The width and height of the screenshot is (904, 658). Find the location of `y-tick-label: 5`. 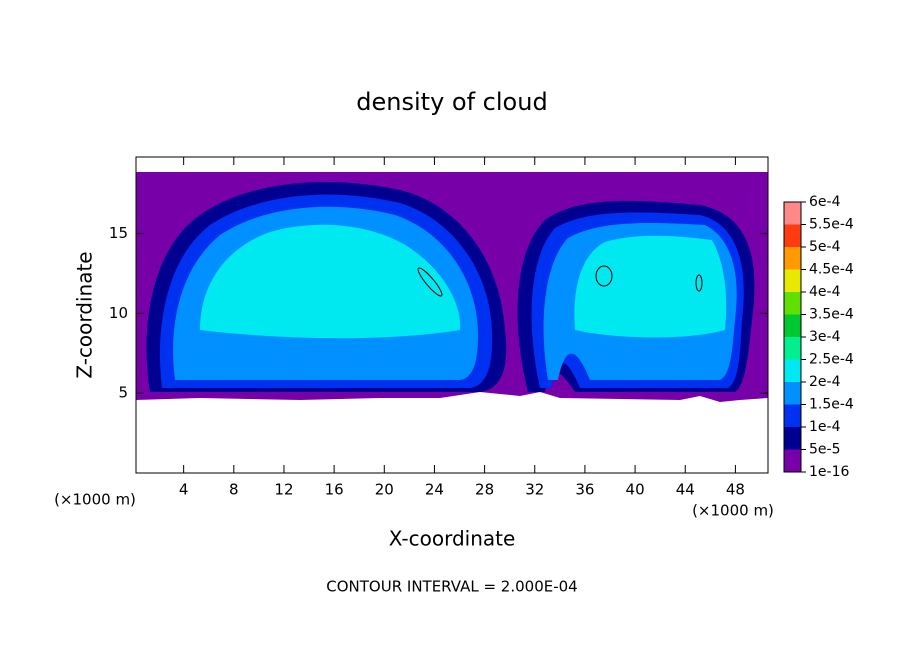

y-tick-label: 5 is located at coordinates (123, 393).